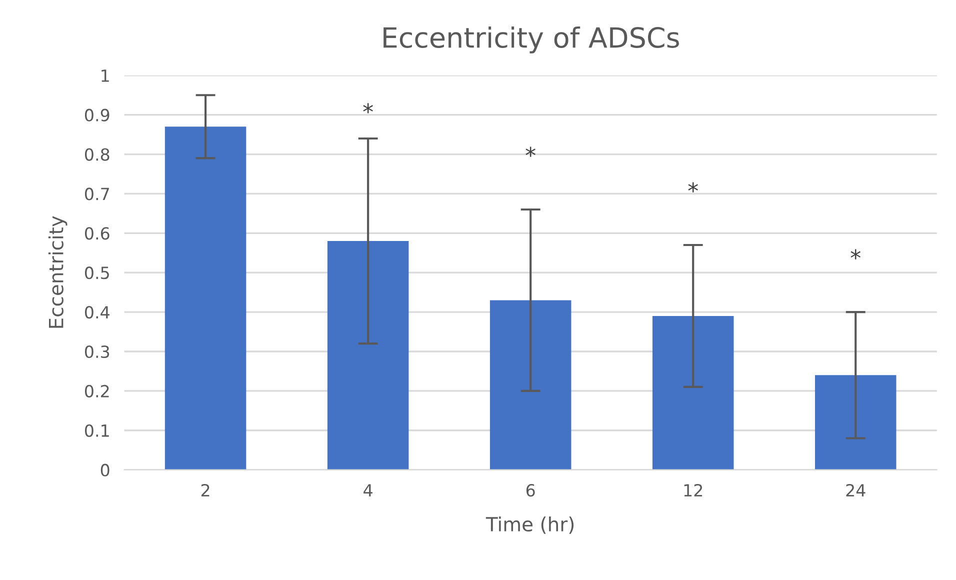 The height and width of the screenshot is (580, 956). I want to click on y-tick-label: 0.3, so click(97, 351).